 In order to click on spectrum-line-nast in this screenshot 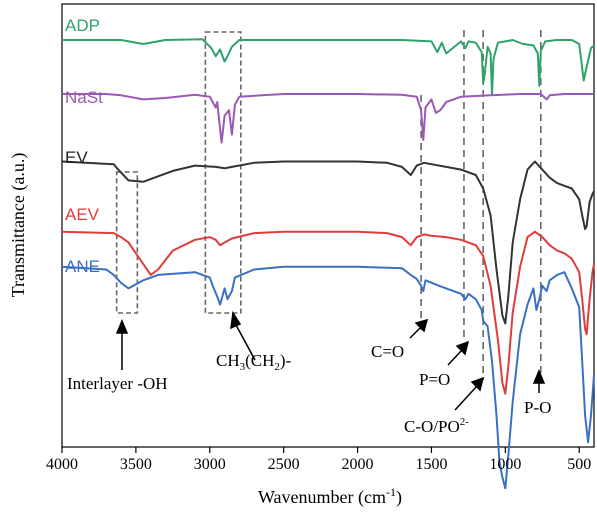, I will do `click(328, 118)`.